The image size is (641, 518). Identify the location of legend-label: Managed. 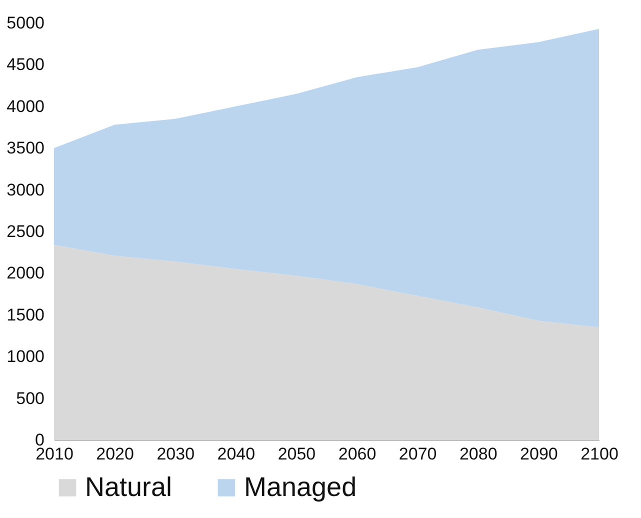
(300, 487).